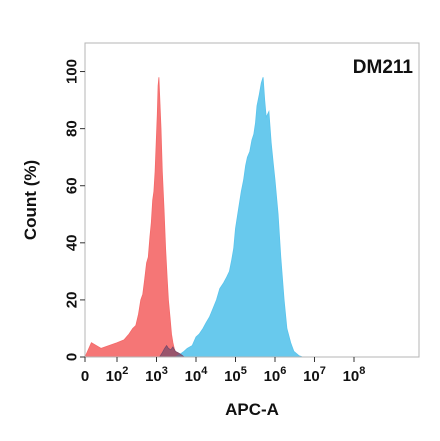 Image resolution: width=440 pixels, height=441 pixels. I want to click on x-tick-label: 10³, so click(156, 375).